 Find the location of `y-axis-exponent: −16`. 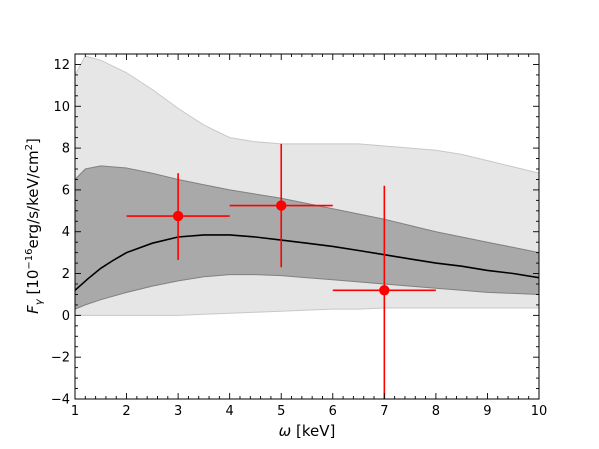

y-axis-exponent: −16 is located at coordinates (29, 258).